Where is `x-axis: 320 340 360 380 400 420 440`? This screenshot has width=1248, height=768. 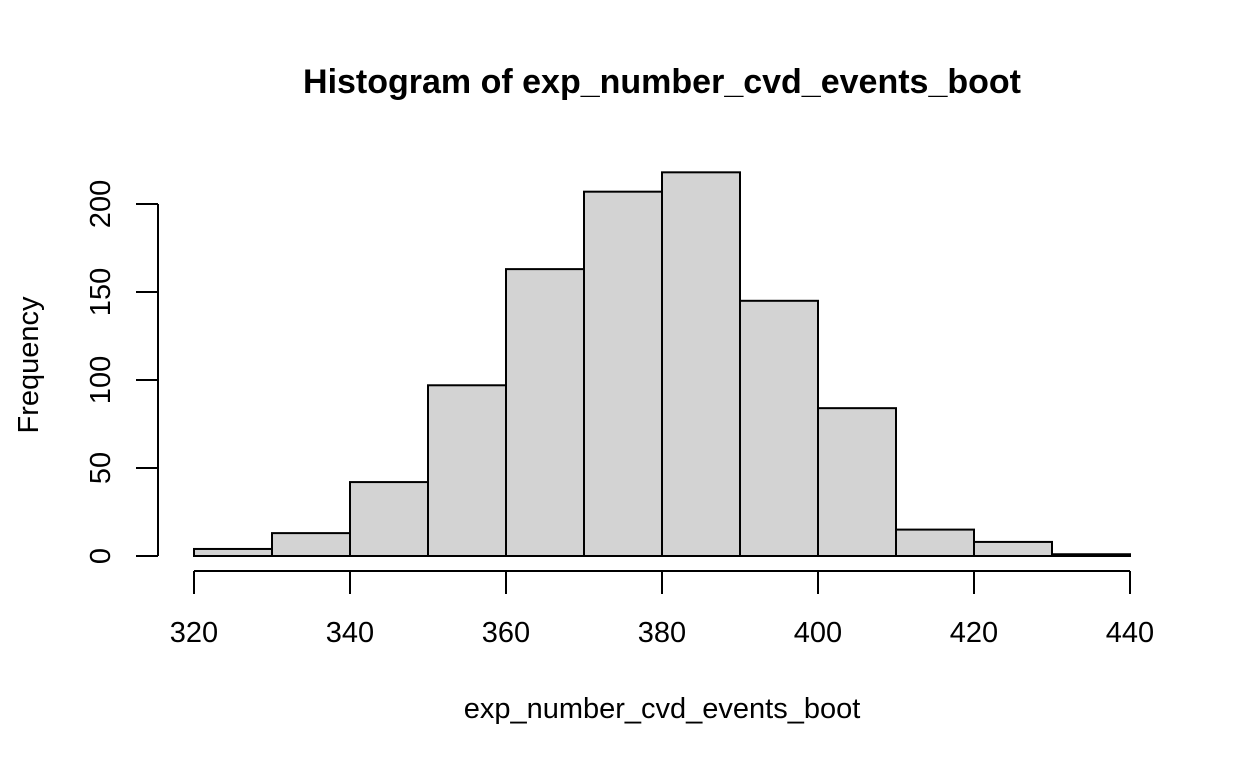
x-axis: 320 340 360 380 400 420 440 is located at coordinates (662, 609).